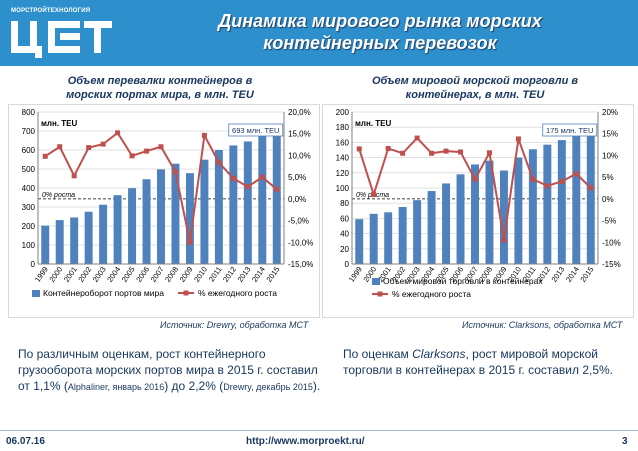  I want to click on left-subtitle-line-1: Объем перевалки контейнеров в, so click(160, 81).